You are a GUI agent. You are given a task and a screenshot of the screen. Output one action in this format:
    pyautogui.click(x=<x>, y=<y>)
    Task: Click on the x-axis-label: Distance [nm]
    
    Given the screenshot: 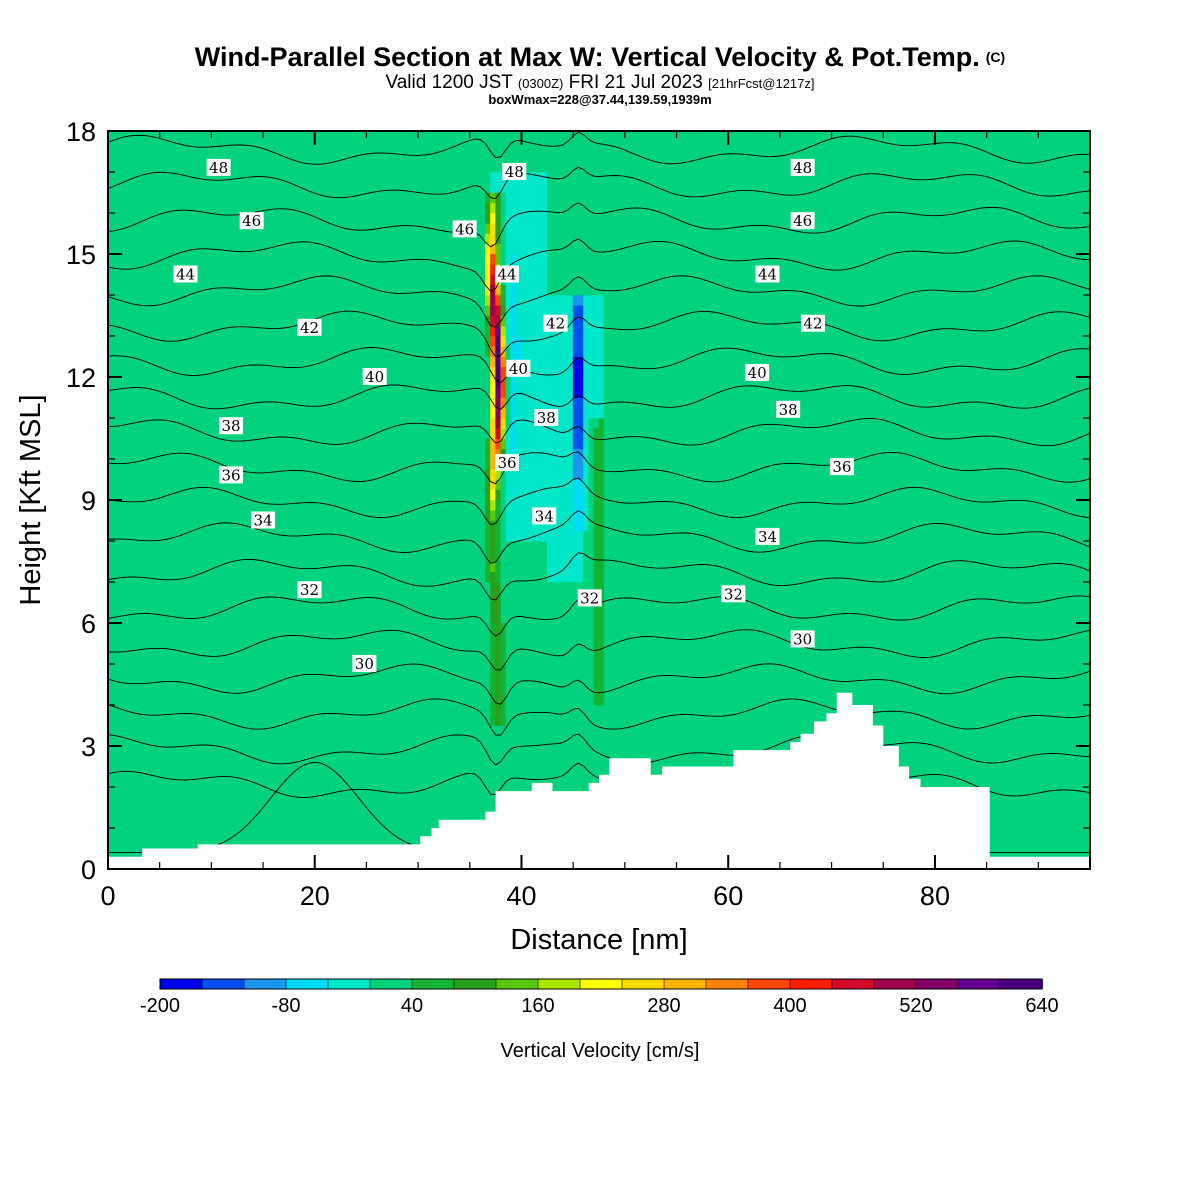 What is the action you would take?
    pyautogui.click(x=598, y=940)
    